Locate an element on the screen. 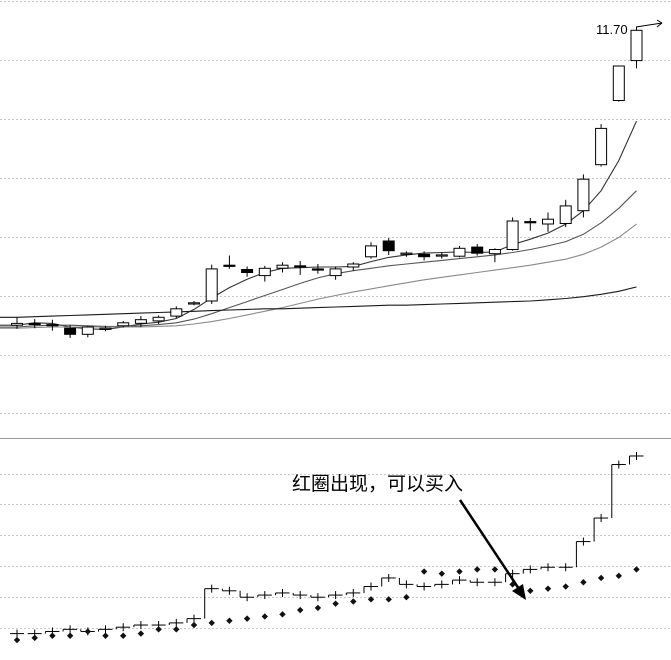  price-max-pointer is located at coordinates (649, 25).